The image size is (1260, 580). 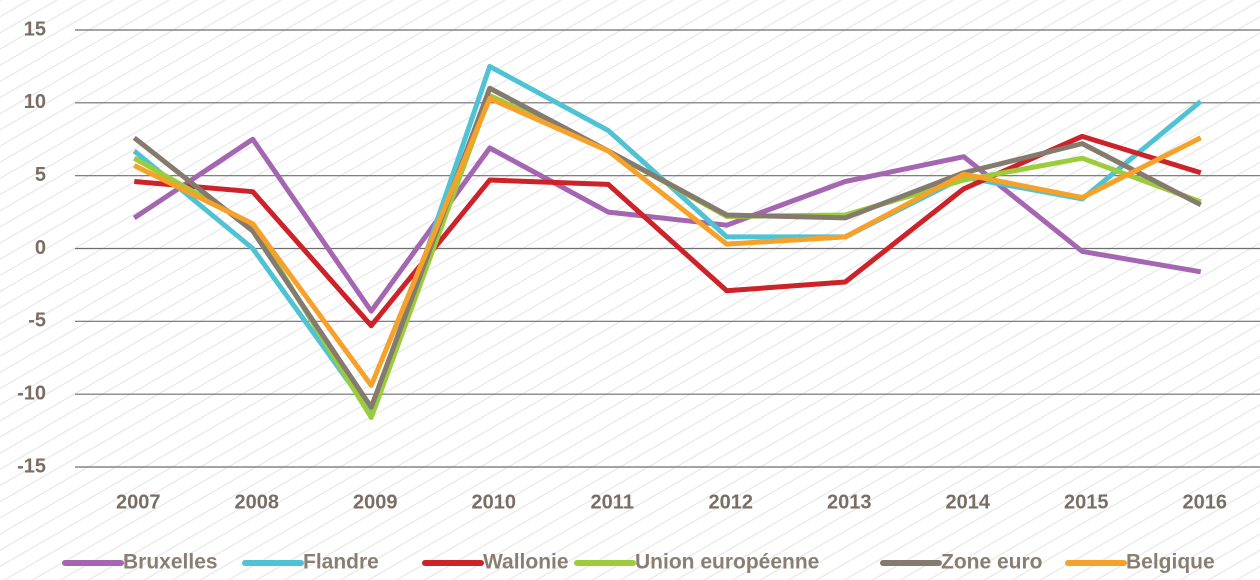 What do you see at coordinates (1205, 502) in the screenshot?
I see `x-tick-label: 2016` at bounding box center [1205, 502].